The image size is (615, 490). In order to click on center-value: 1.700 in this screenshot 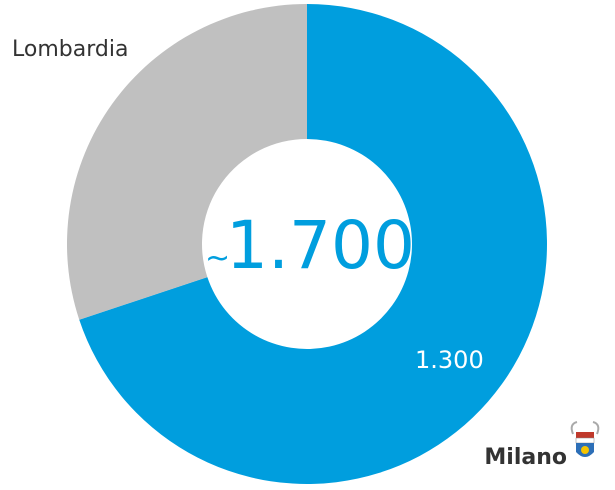, I will do `click(320, 245)`.